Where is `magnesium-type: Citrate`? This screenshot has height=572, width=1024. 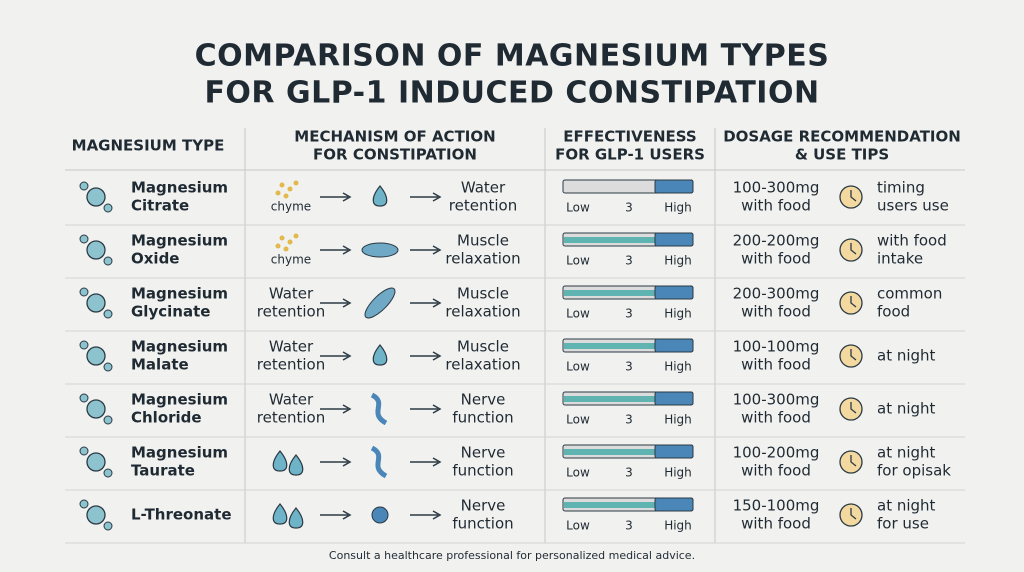 magnesium-type: Citrate is located at coordinates (160, 206).